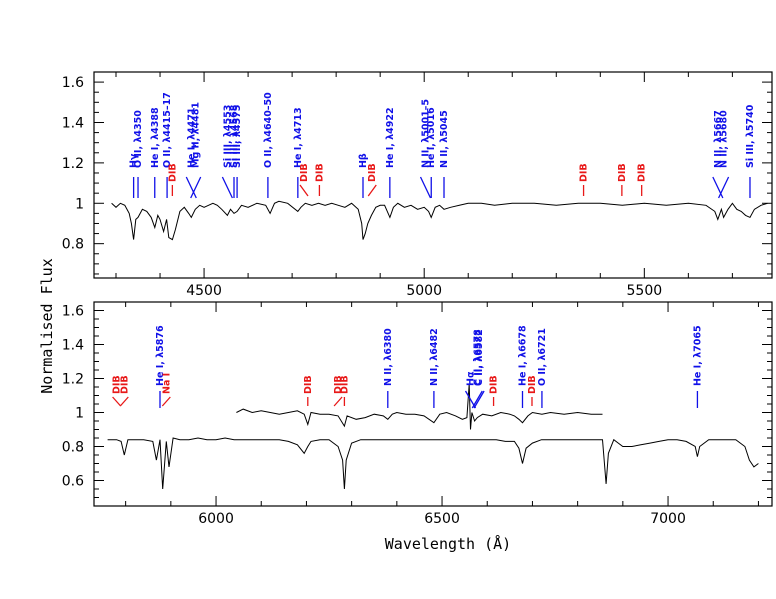 This screenshot has width=776, height=599. I want to click on line-id-label: N II, λ5001–5, so click(426, 133).